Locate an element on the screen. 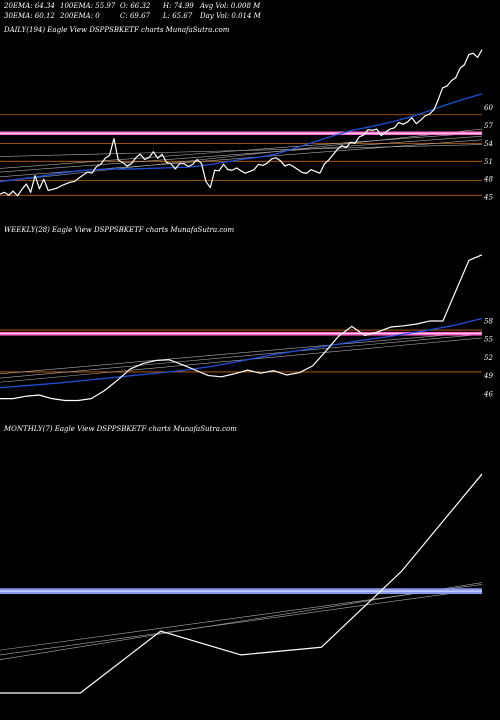 The width and height of the screenshot is (500, 720). y-tick-label: 48 is located at coordinates (488, 180).